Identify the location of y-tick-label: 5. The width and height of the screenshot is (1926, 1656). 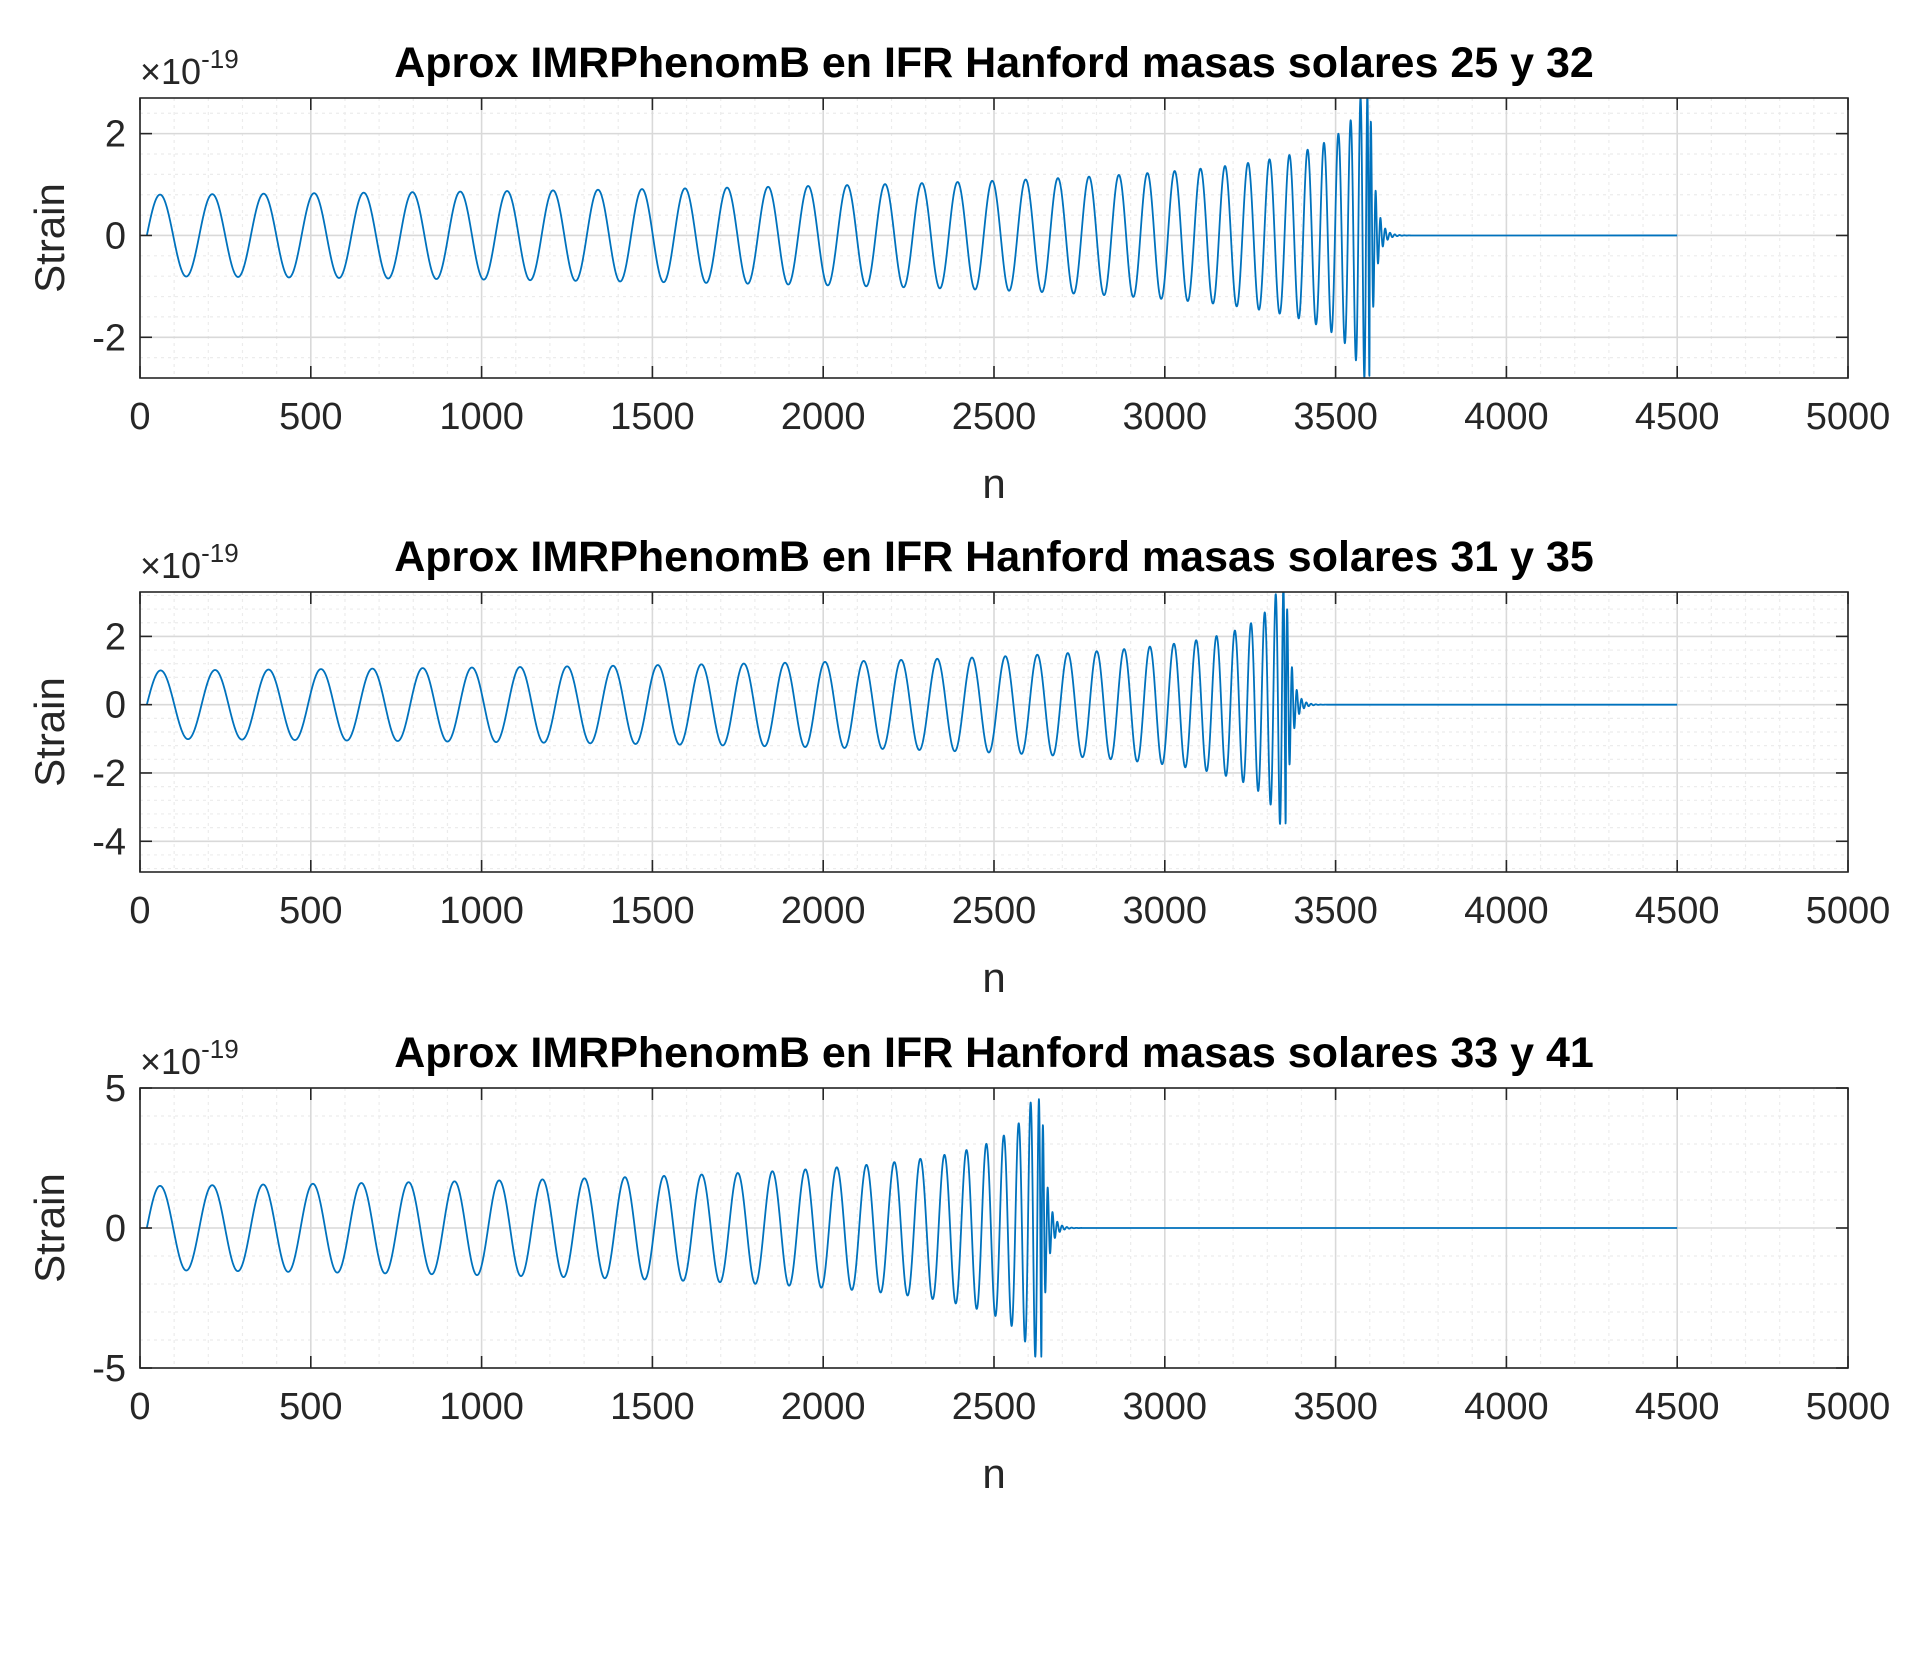
(115, 1089).